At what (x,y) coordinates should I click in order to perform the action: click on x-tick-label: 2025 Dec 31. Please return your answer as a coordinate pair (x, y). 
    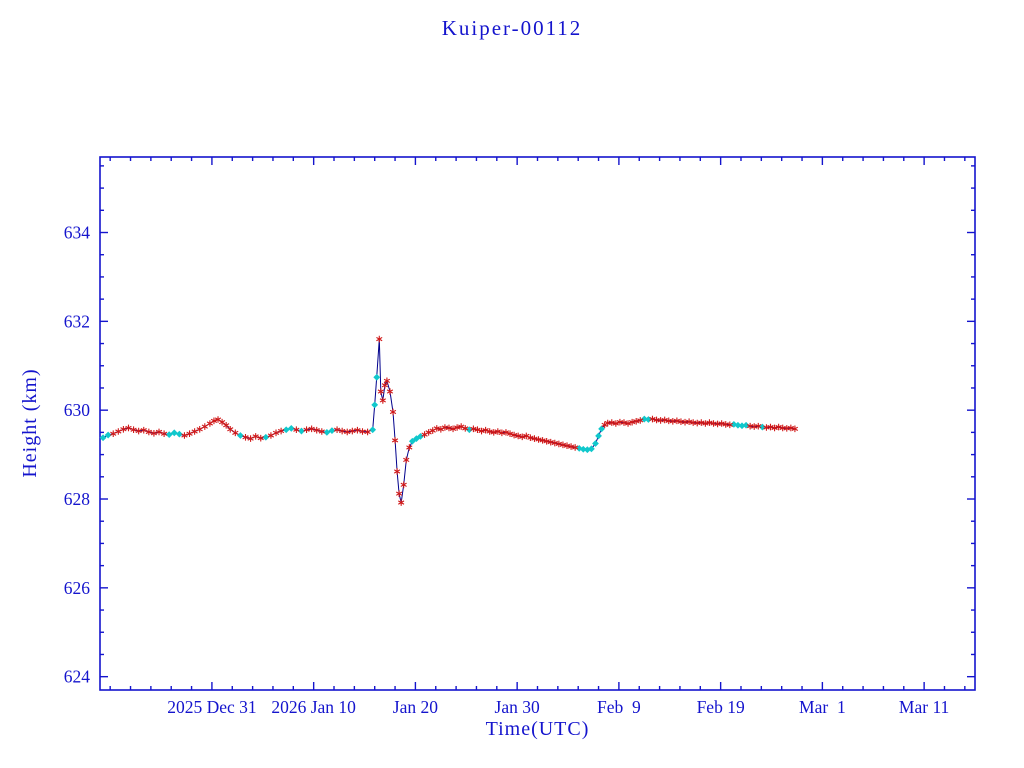
    Looking at the image, I should click on (211, 707).